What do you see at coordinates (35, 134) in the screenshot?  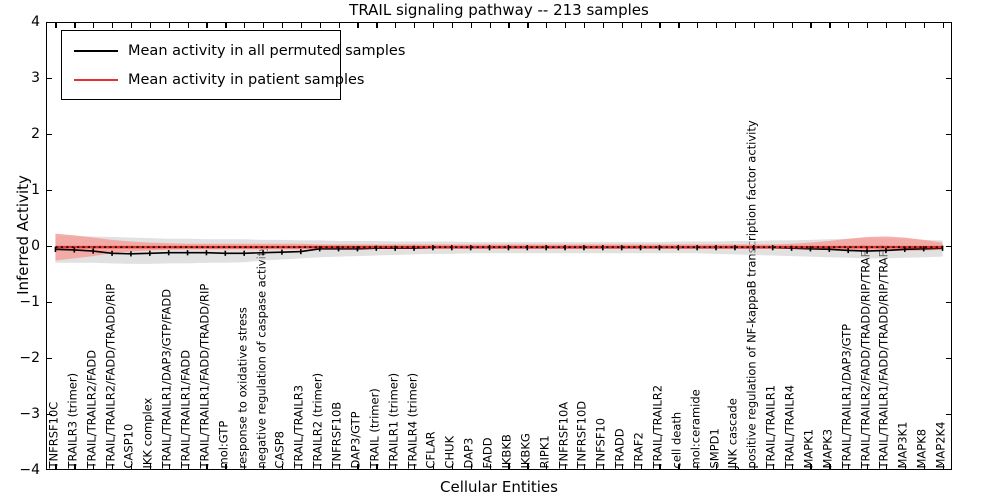 I see `y-tick-label: 2` at bounding box center [35, 134].